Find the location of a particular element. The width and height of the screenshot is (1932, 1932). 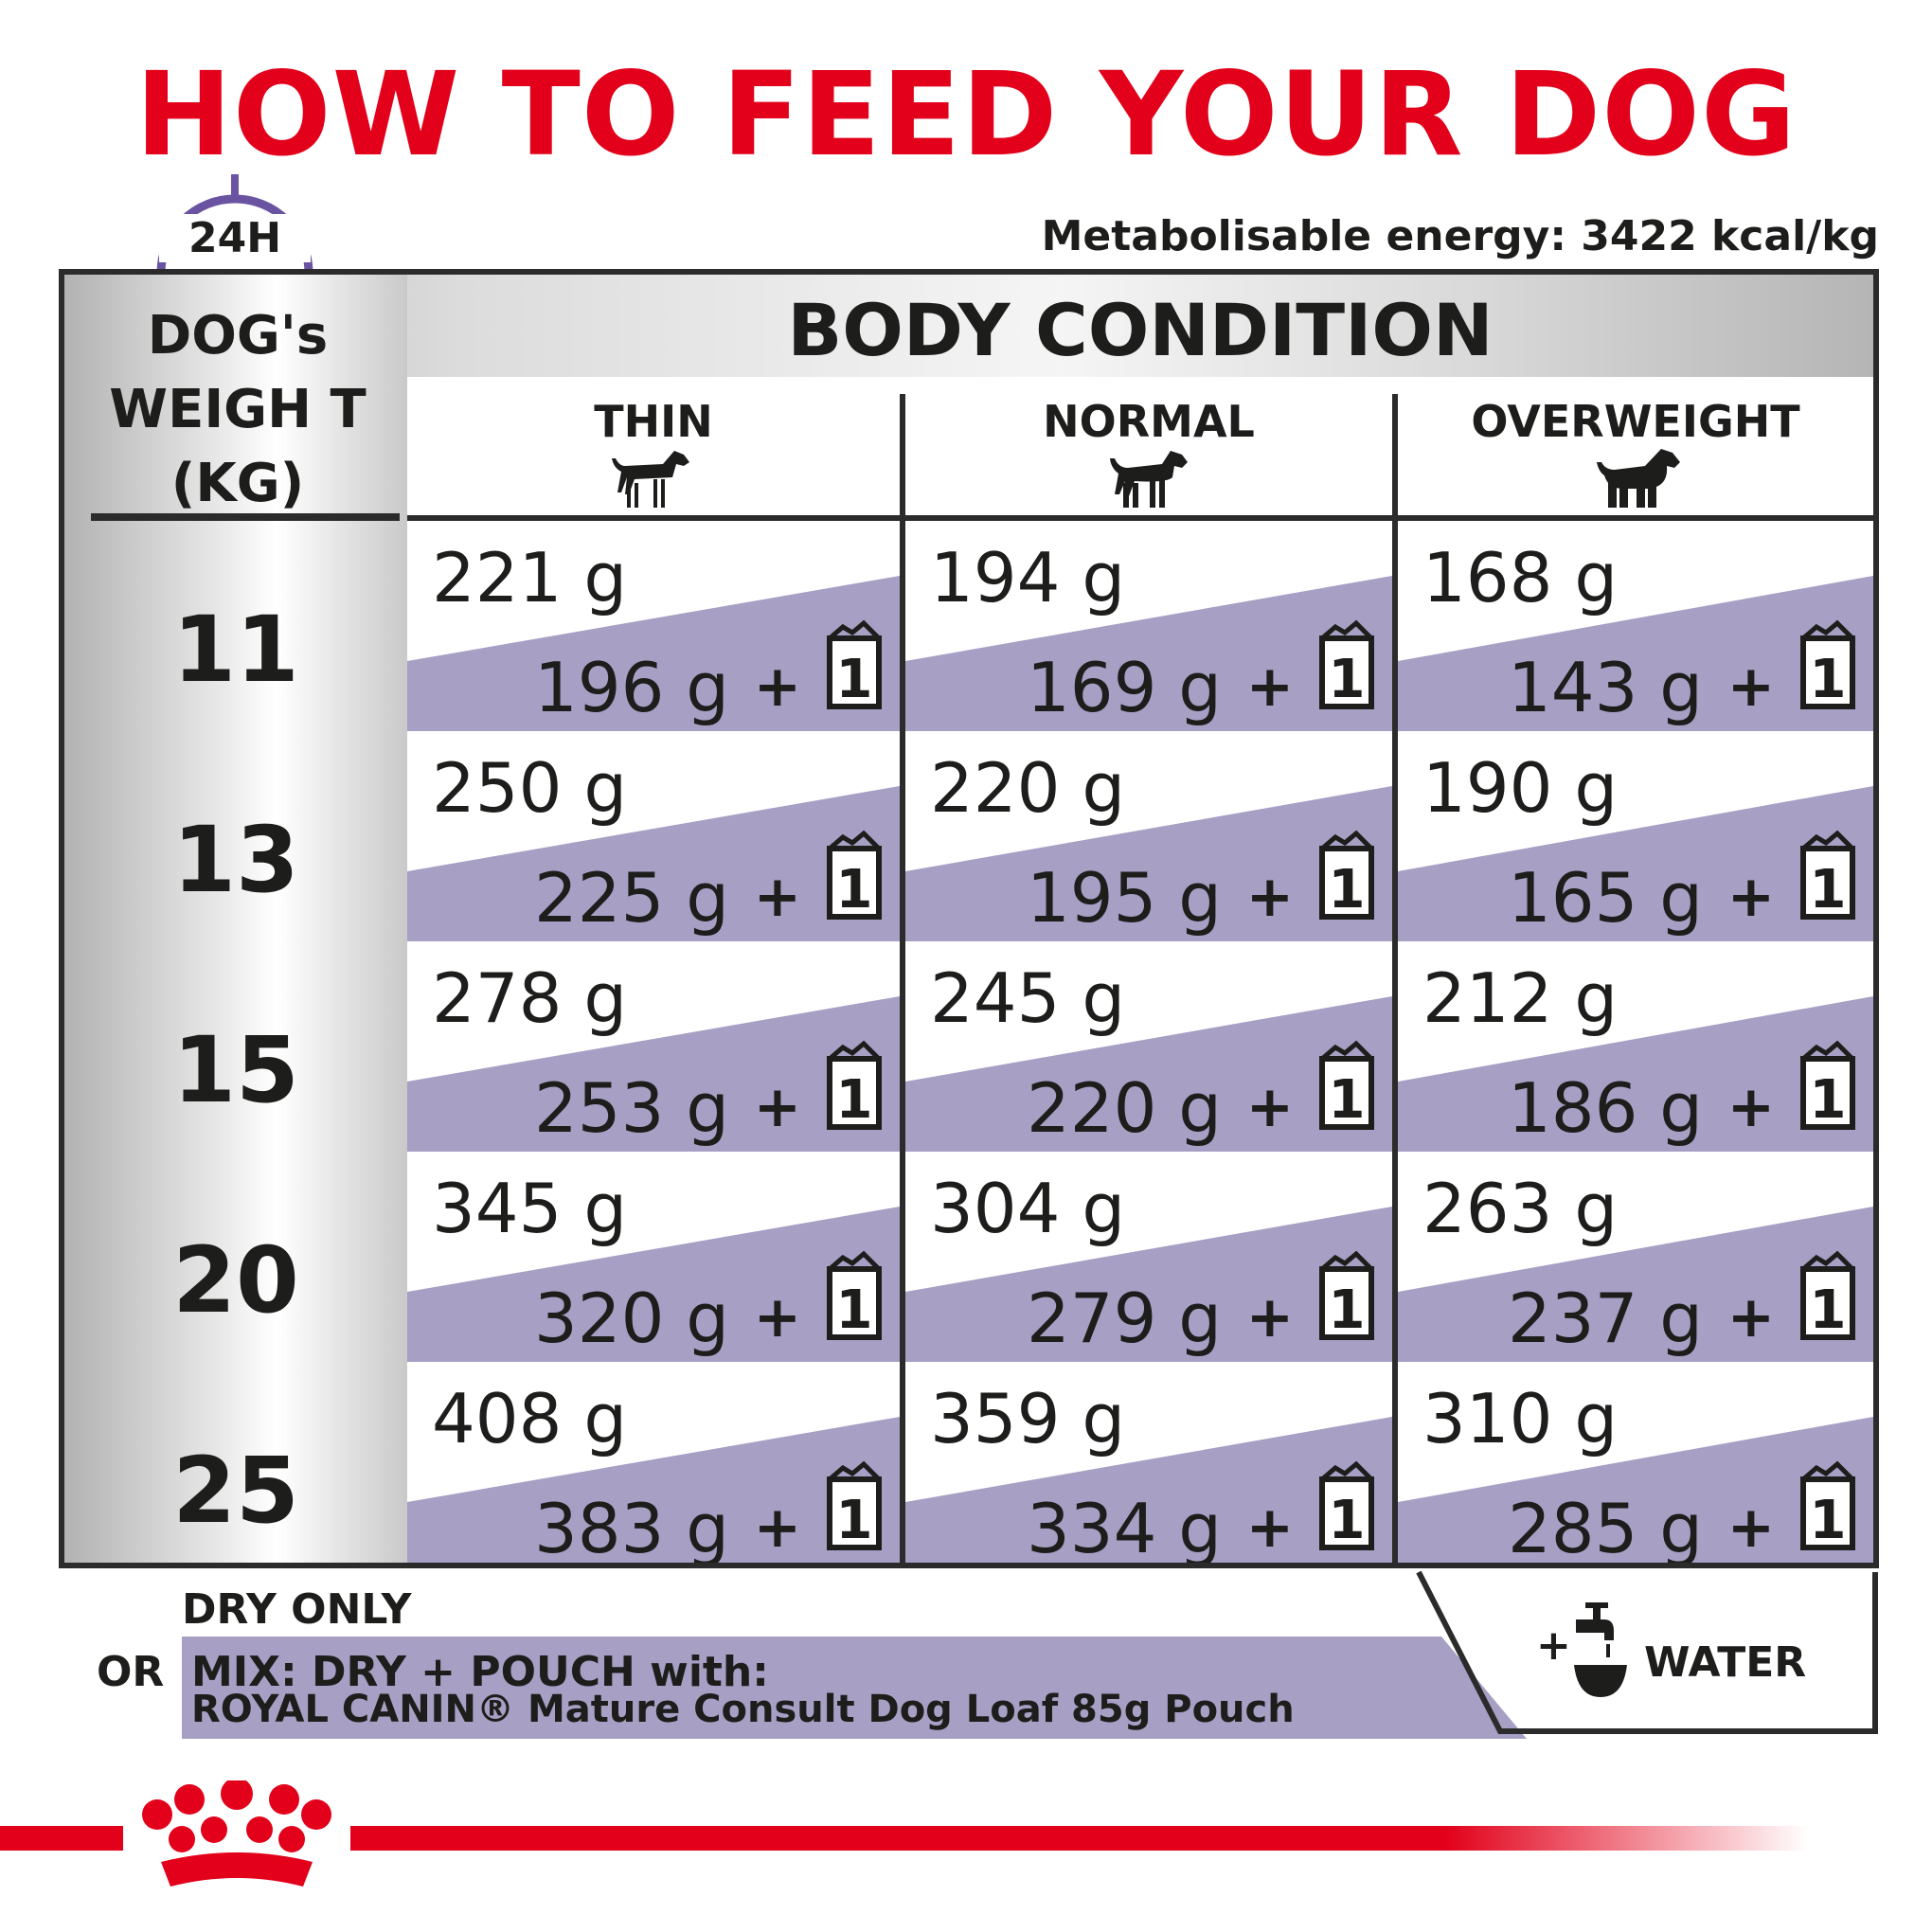

column-head-thin: THIN is located at coordinates (653, 449).